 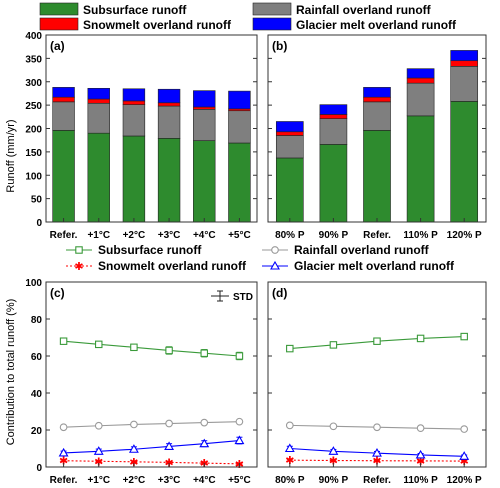 I want to click on panel-c-ytick-label: 40, so click(x=37, y=394).